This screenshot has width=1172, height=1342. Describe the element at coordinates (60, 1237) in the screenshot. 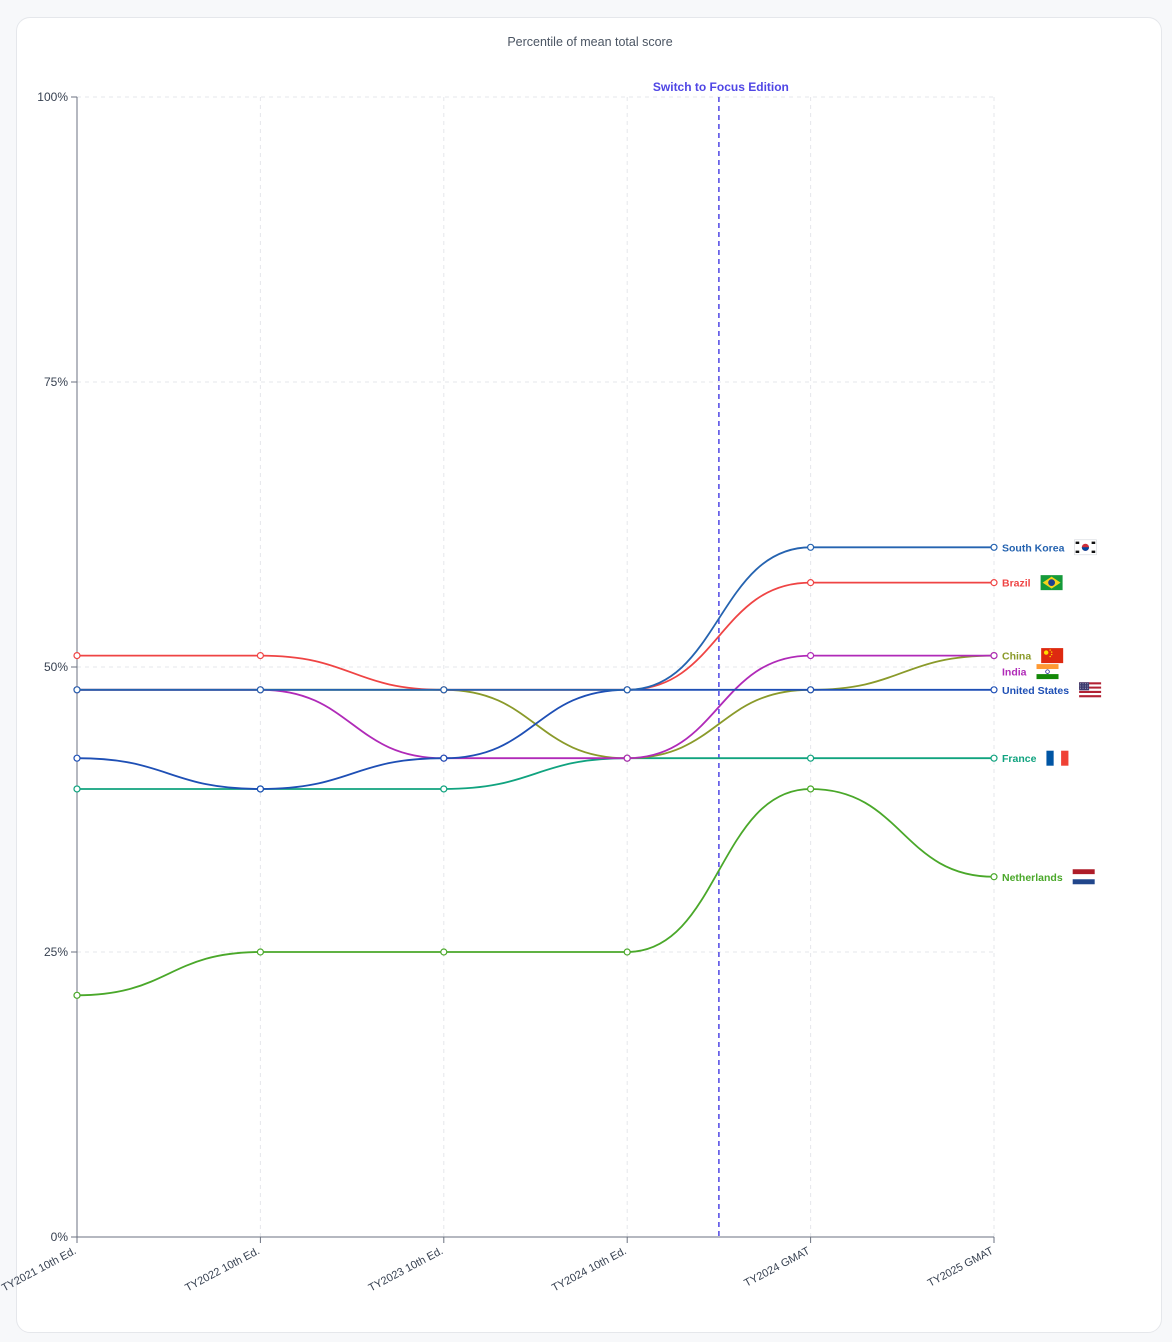

I see `y-tick-label: 0%` at that location.